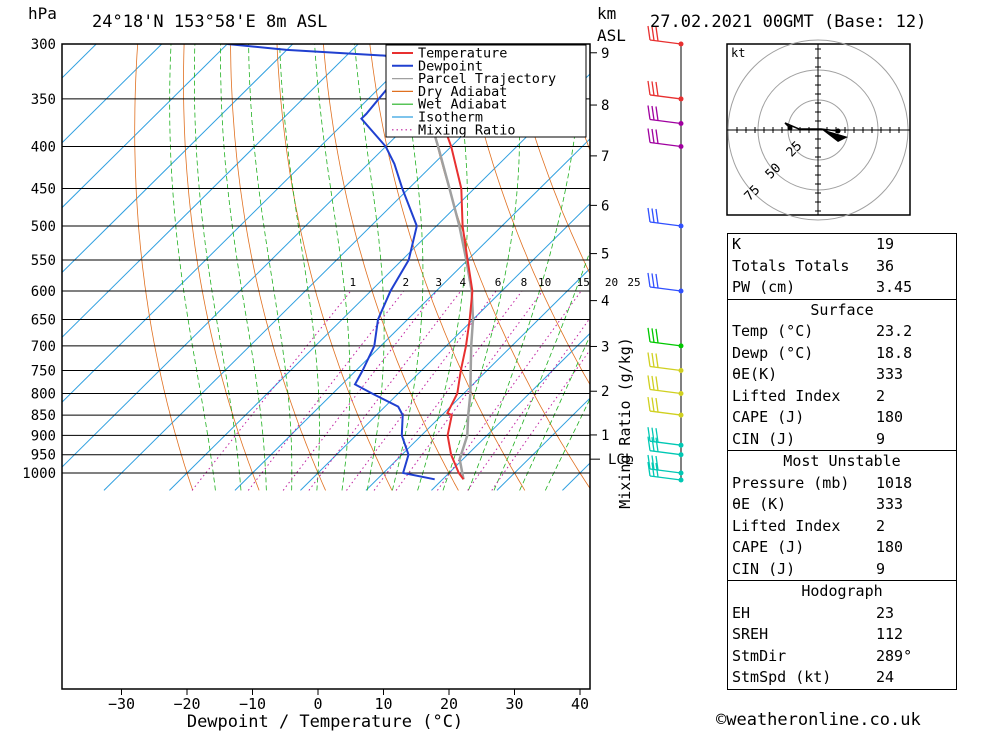 The height and width of the screenshot is (733, 1000). Describe the element at coordinates (43, 394) in the screenshot. I see `pressure-tick-label: 800` at that location.